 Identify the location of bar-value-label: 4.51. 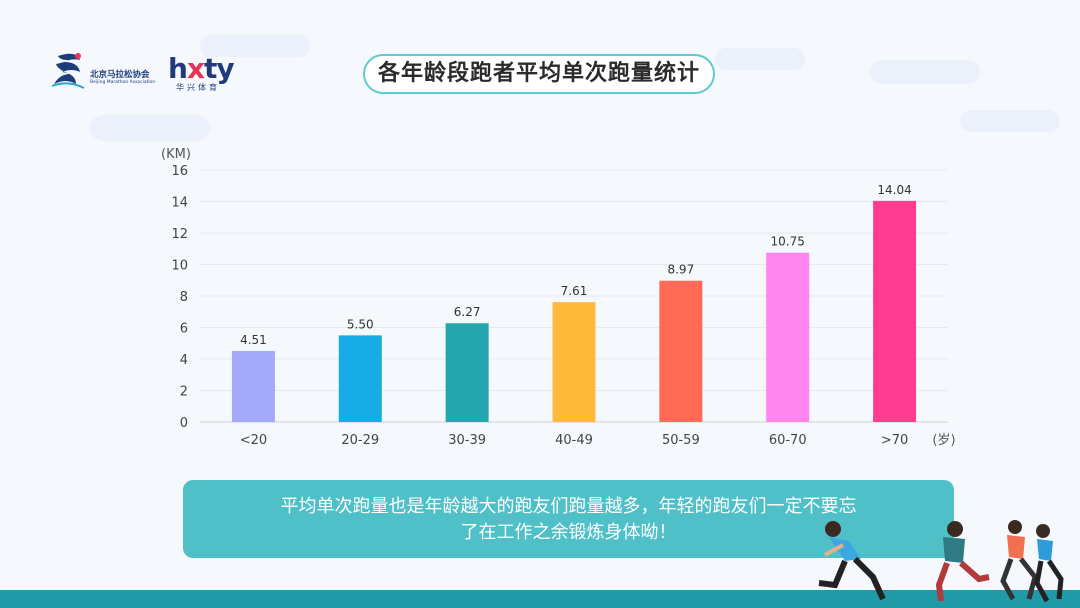
(253, 340).